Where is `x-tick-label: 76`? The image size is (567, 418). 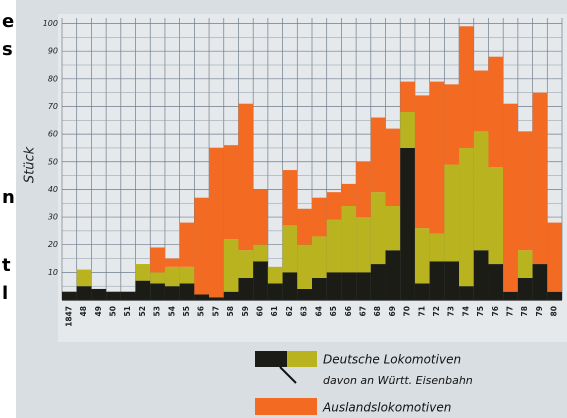
x-tick-label: 76 is located at coordinates (495, 311).